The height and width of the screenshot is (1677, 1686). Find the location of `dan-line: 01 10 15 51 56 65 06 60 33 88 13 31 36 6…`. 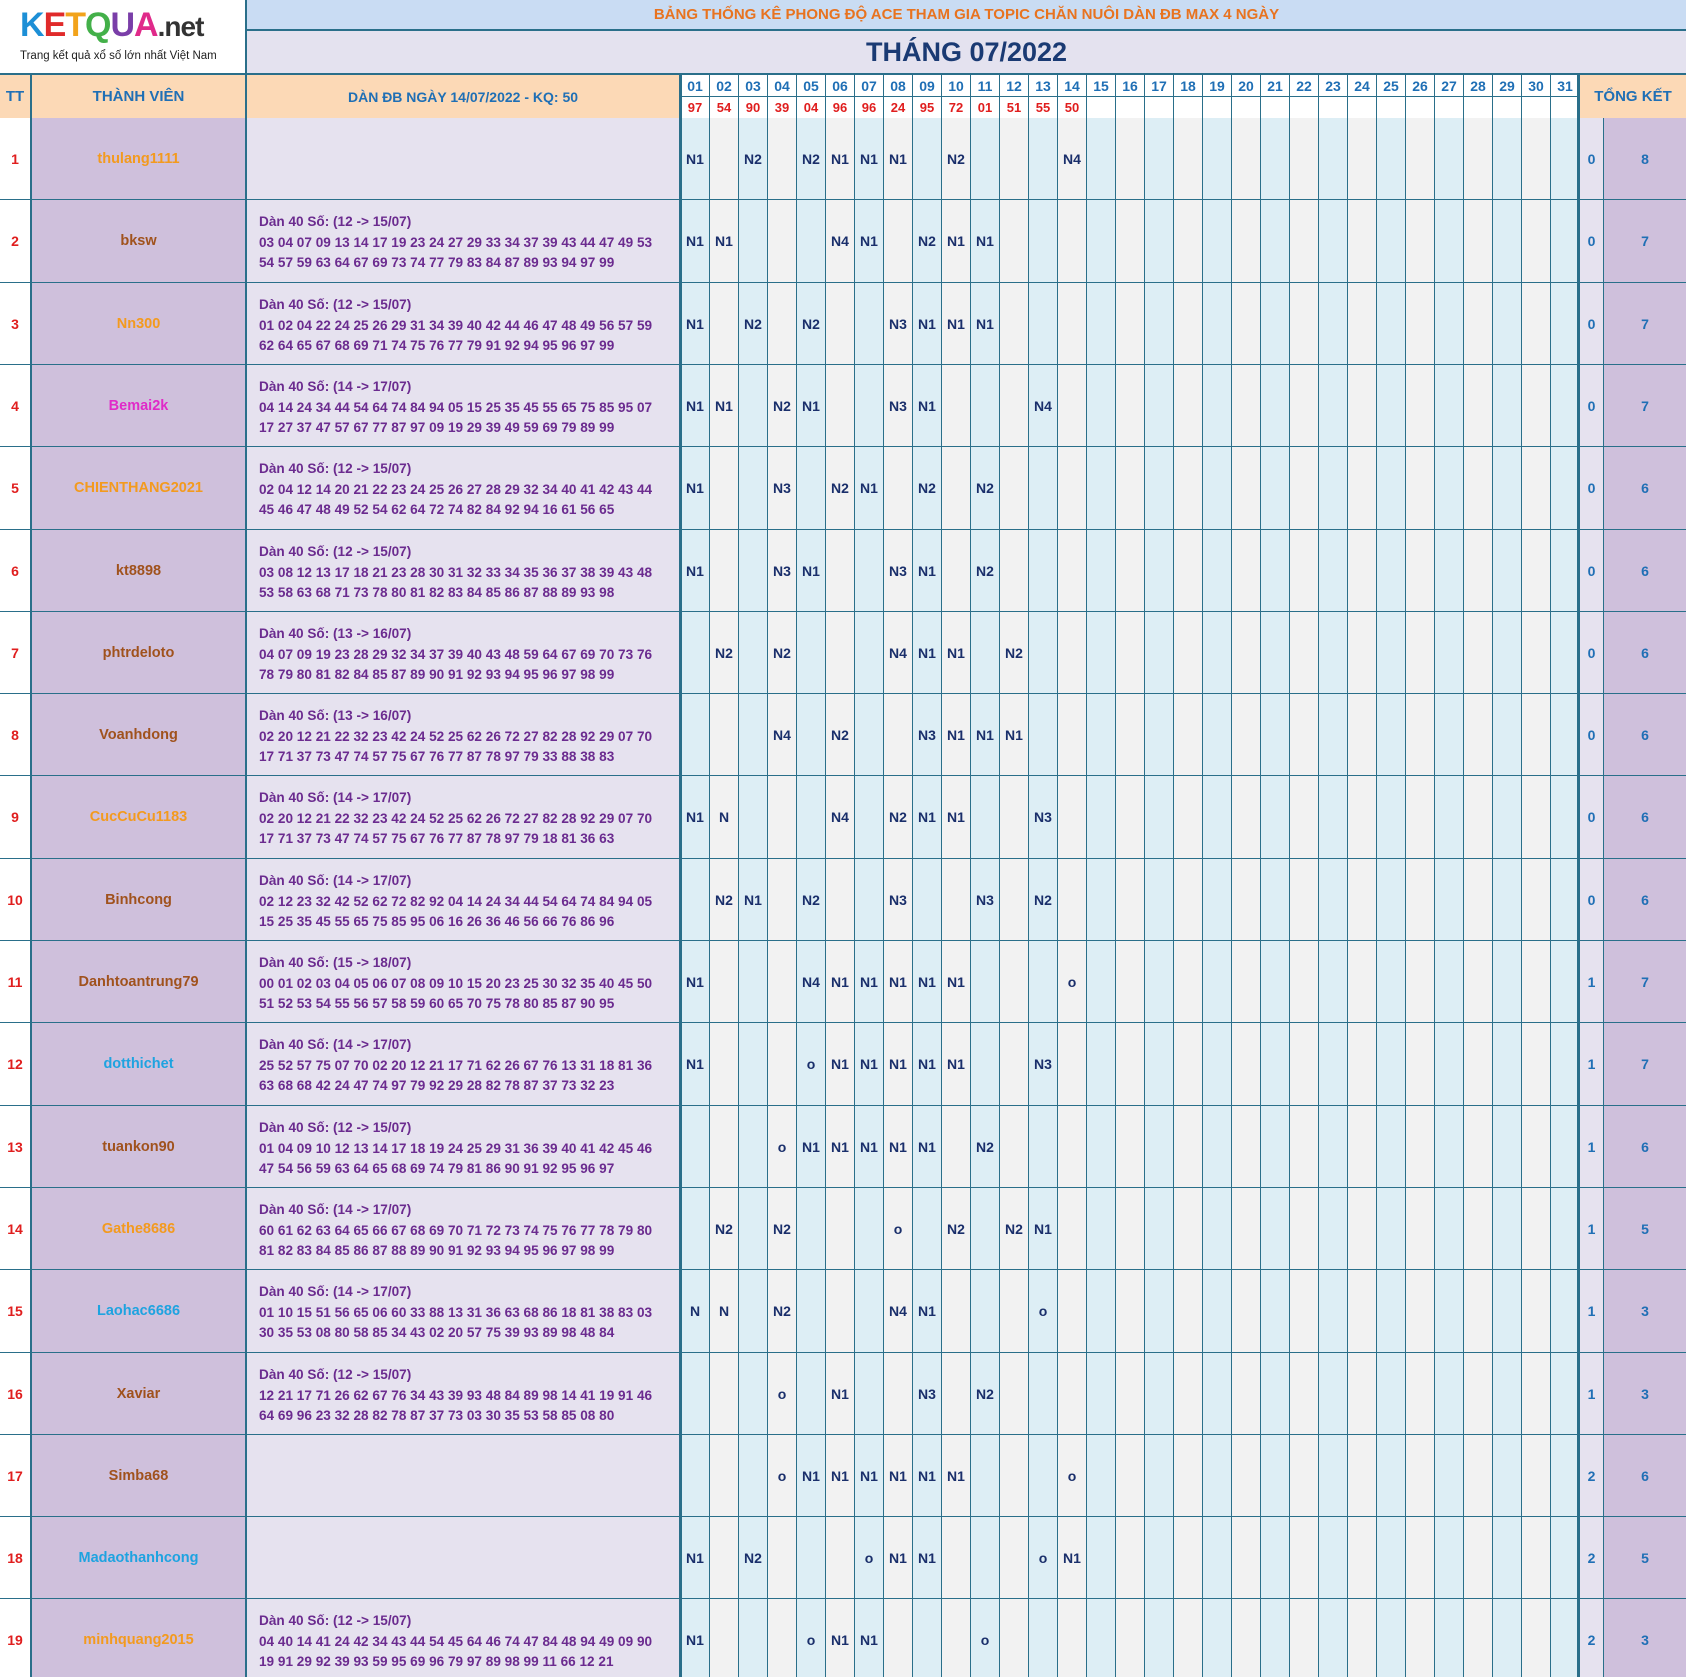

dan-line: 01 10 15 51 56 65 06 60 33 88 13 31 36 6… is located at coordinates (456, 1312).